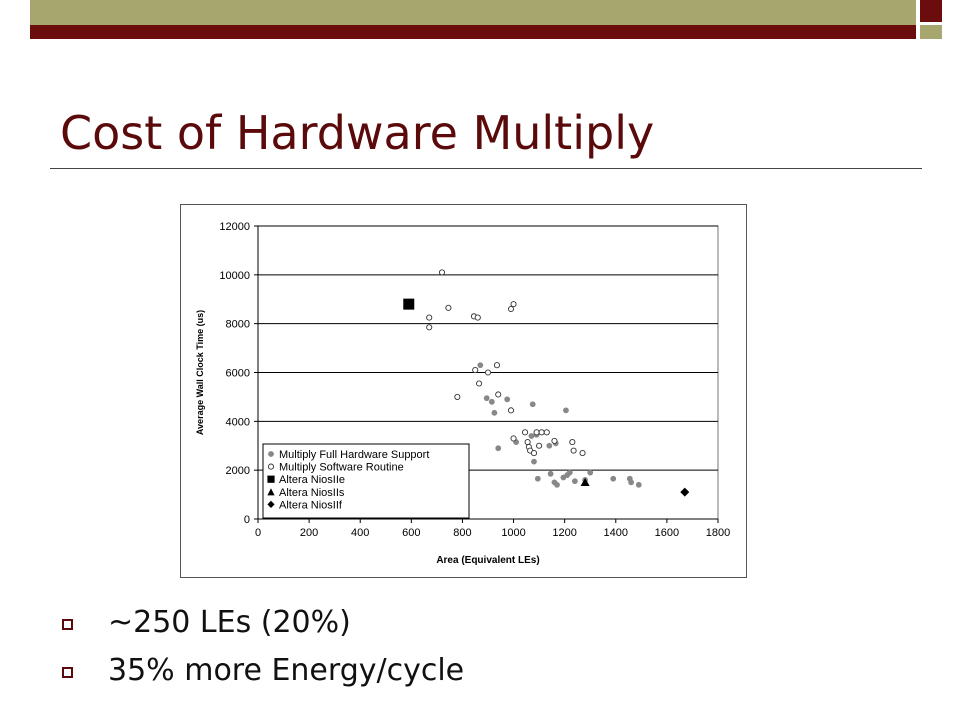 The image size is (960, 720). Describe the element at coordinates (312, 493) in the screenshot. I see `legend-label: Altera NiosIIs` at that location.